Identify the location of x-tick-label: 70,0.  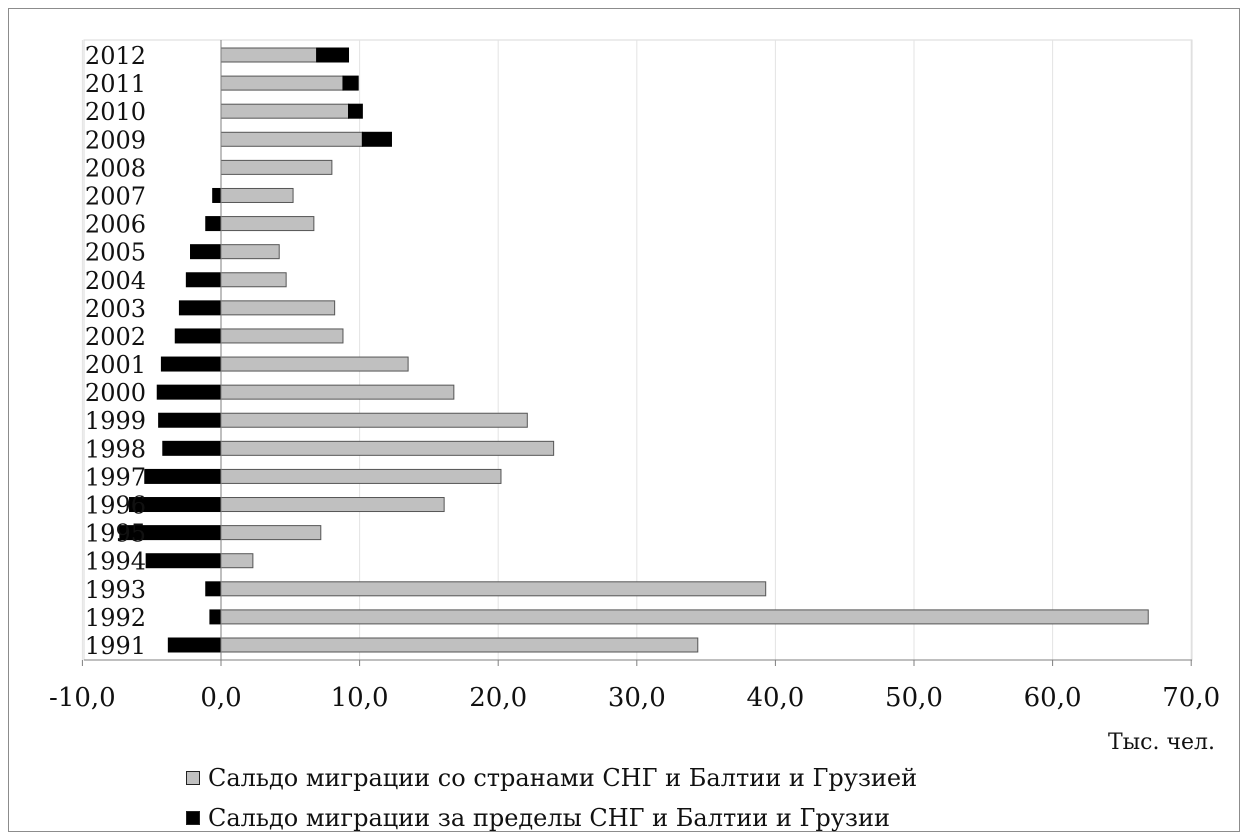
(1191, 698).